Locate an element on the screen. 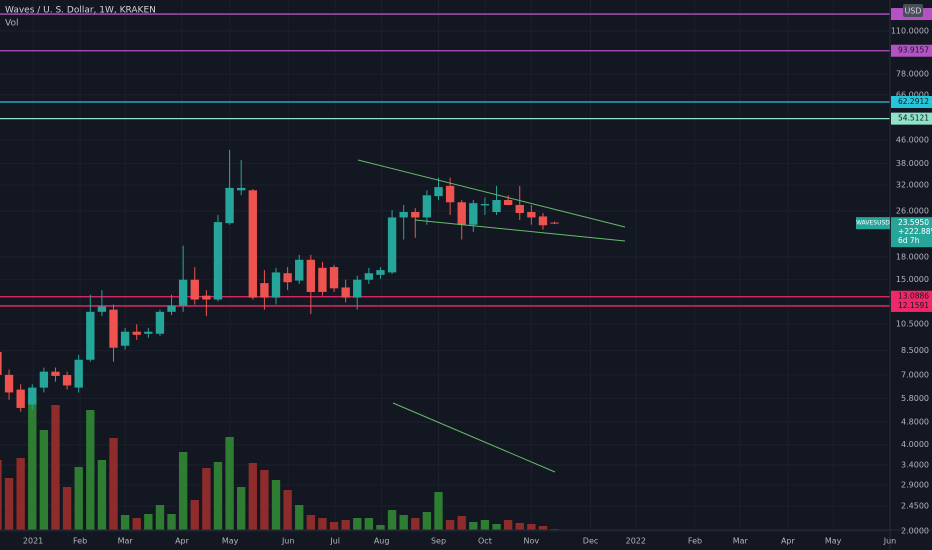 The image size is (932, 550). x-tick-label: 2022 is located at coordinates (636, 541).